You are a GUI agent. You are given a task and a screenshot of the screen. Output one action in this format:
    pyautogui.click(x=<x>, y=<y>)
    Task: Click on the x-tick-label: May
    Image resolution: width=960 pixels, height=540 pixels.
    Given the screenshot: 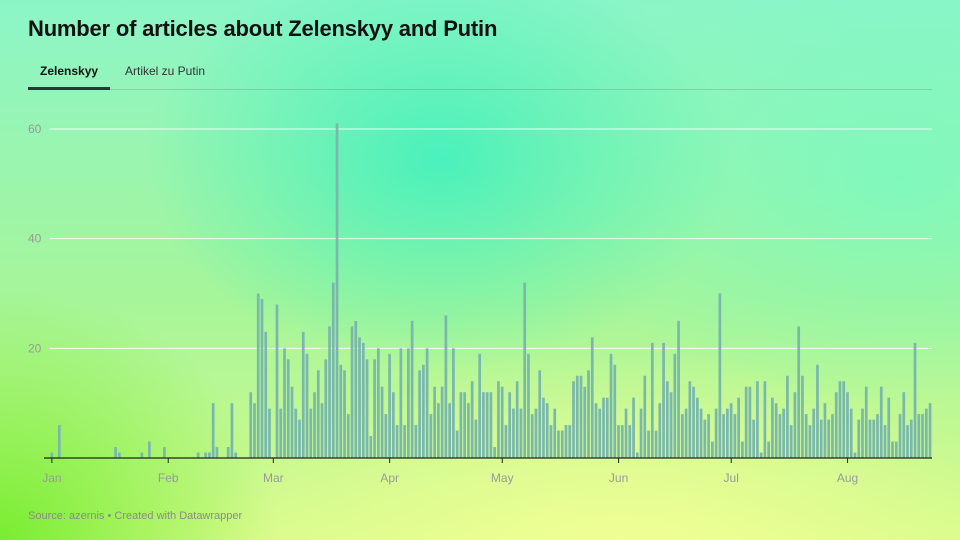 What is the action you would take?
    pyautogui.click(x=502, y=478)
    